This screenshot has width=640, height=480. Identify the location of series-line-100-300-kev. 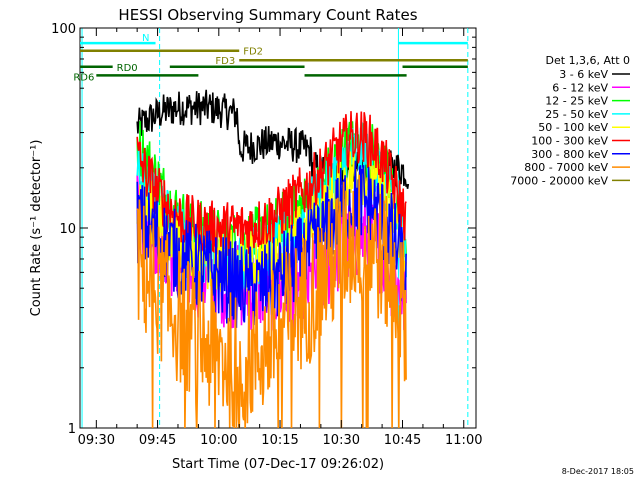
(271, 183).